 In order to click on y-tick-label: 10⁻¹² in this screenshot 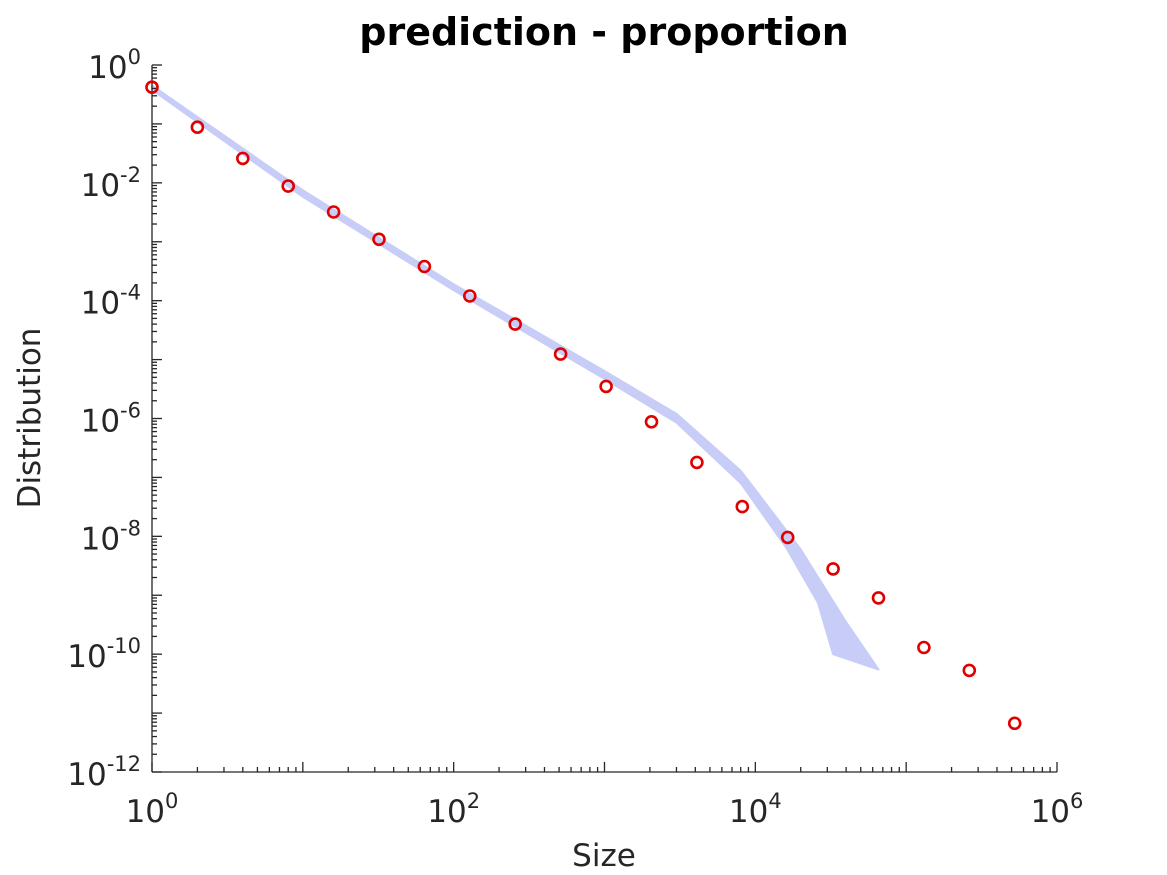, I will do `click(104, 772)`.